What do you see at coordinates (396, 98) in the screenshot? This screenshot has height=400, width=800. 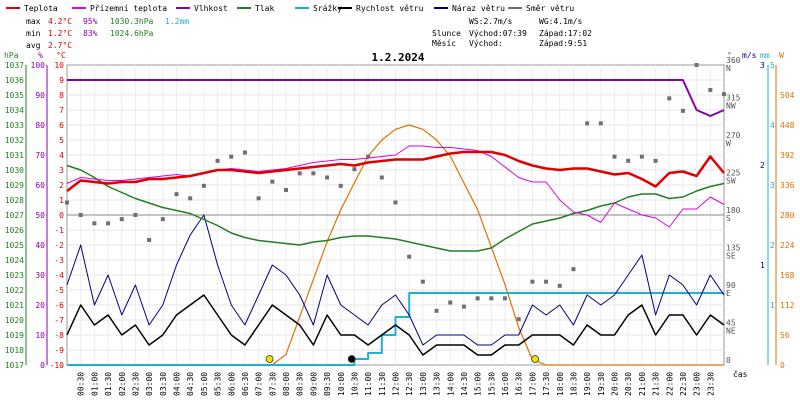 I see `series-line-vlhkost` at bounding box center [396, 98].